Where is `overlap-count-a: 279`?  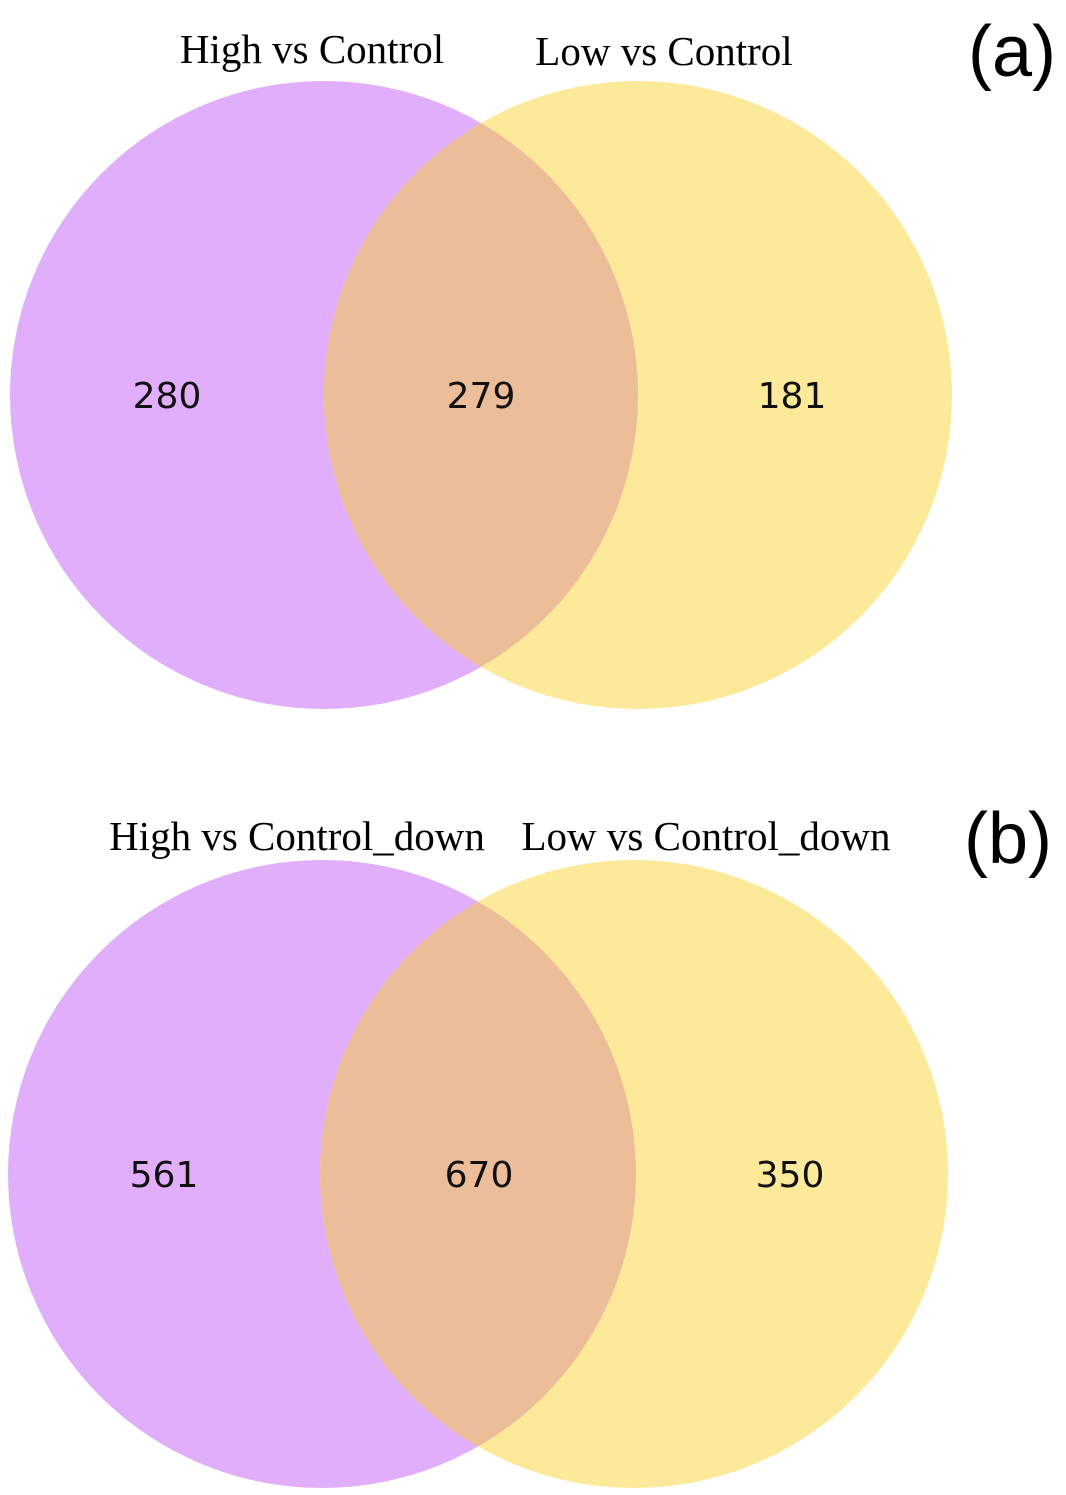 overlap-count-a: 279 is located at coordinates (481, 396).